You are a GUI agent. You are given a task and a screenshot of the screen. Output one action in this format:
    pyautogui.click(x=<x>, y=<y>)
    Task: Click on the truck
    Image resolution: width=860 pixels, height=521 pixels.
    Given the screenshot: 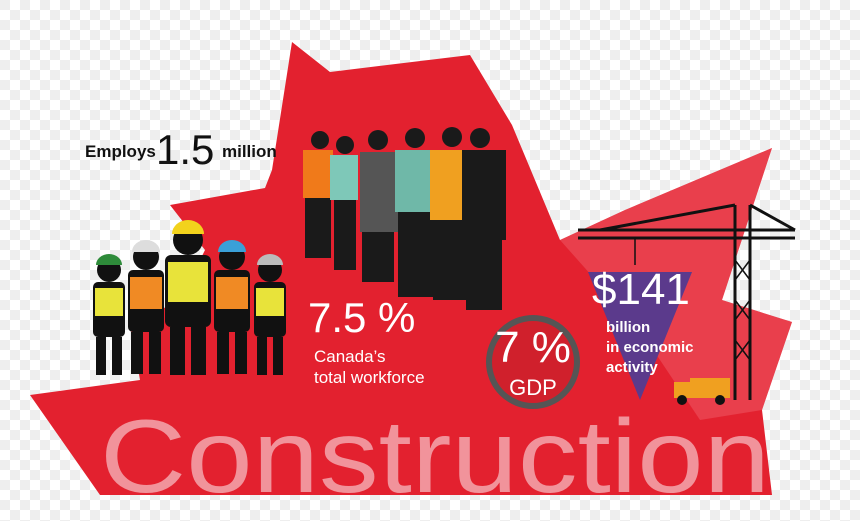 What is the action you would take?
    pyautogui.click(x=702, y=391)
    